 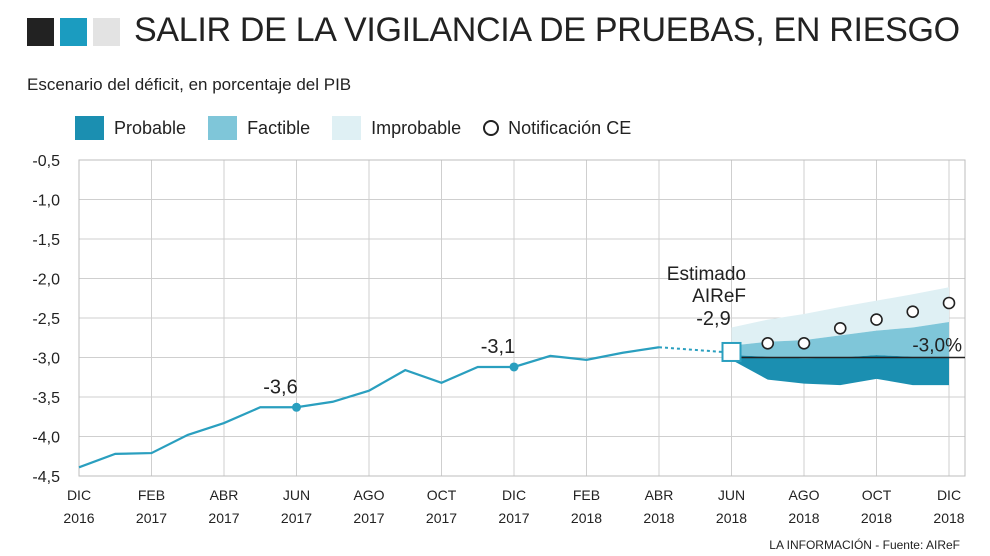 What do you see at coordinates (46, 161) in the screenshot?
I see `y-tick-label: -0,5` at bounding box center [46, 161].